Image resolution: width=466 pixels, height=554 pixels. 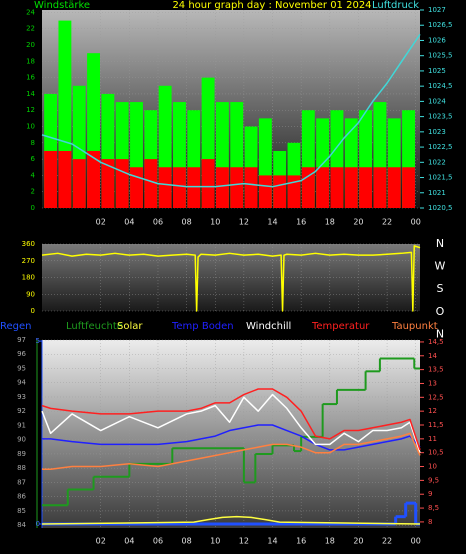 I want to click on y2-axis-label: Luftdruck, so click(x=395, y=5).